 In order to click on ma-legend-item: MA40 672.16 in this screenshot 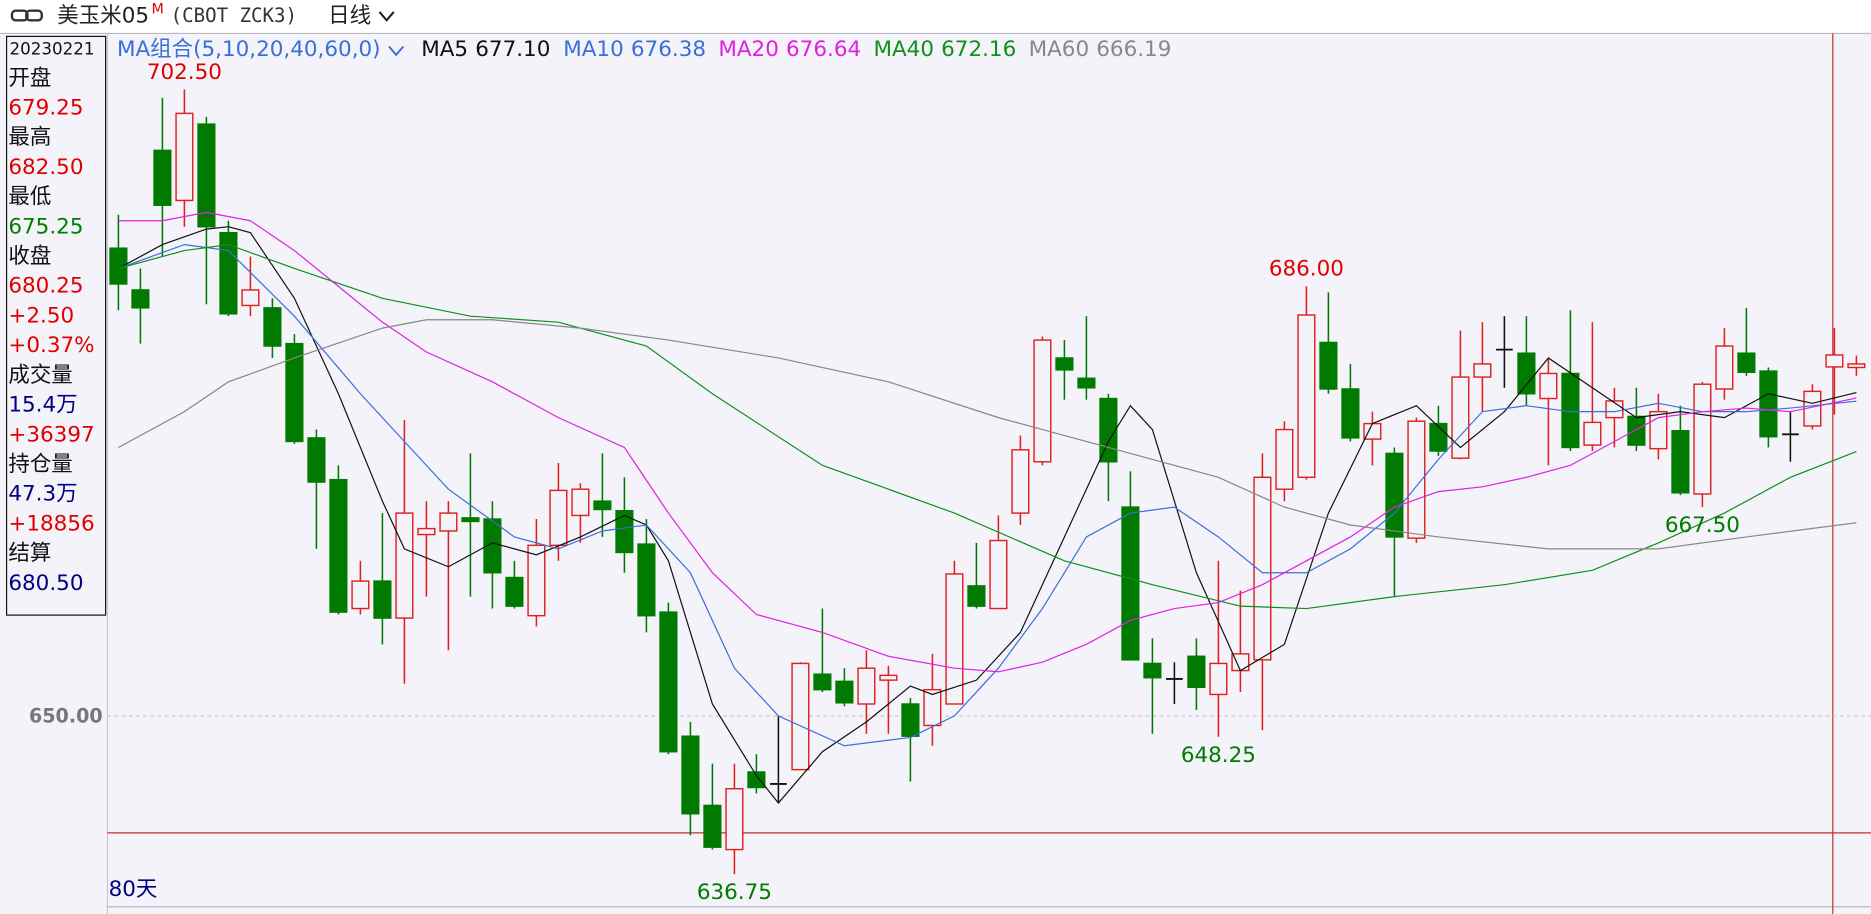, I will do `click(944, 49)`.